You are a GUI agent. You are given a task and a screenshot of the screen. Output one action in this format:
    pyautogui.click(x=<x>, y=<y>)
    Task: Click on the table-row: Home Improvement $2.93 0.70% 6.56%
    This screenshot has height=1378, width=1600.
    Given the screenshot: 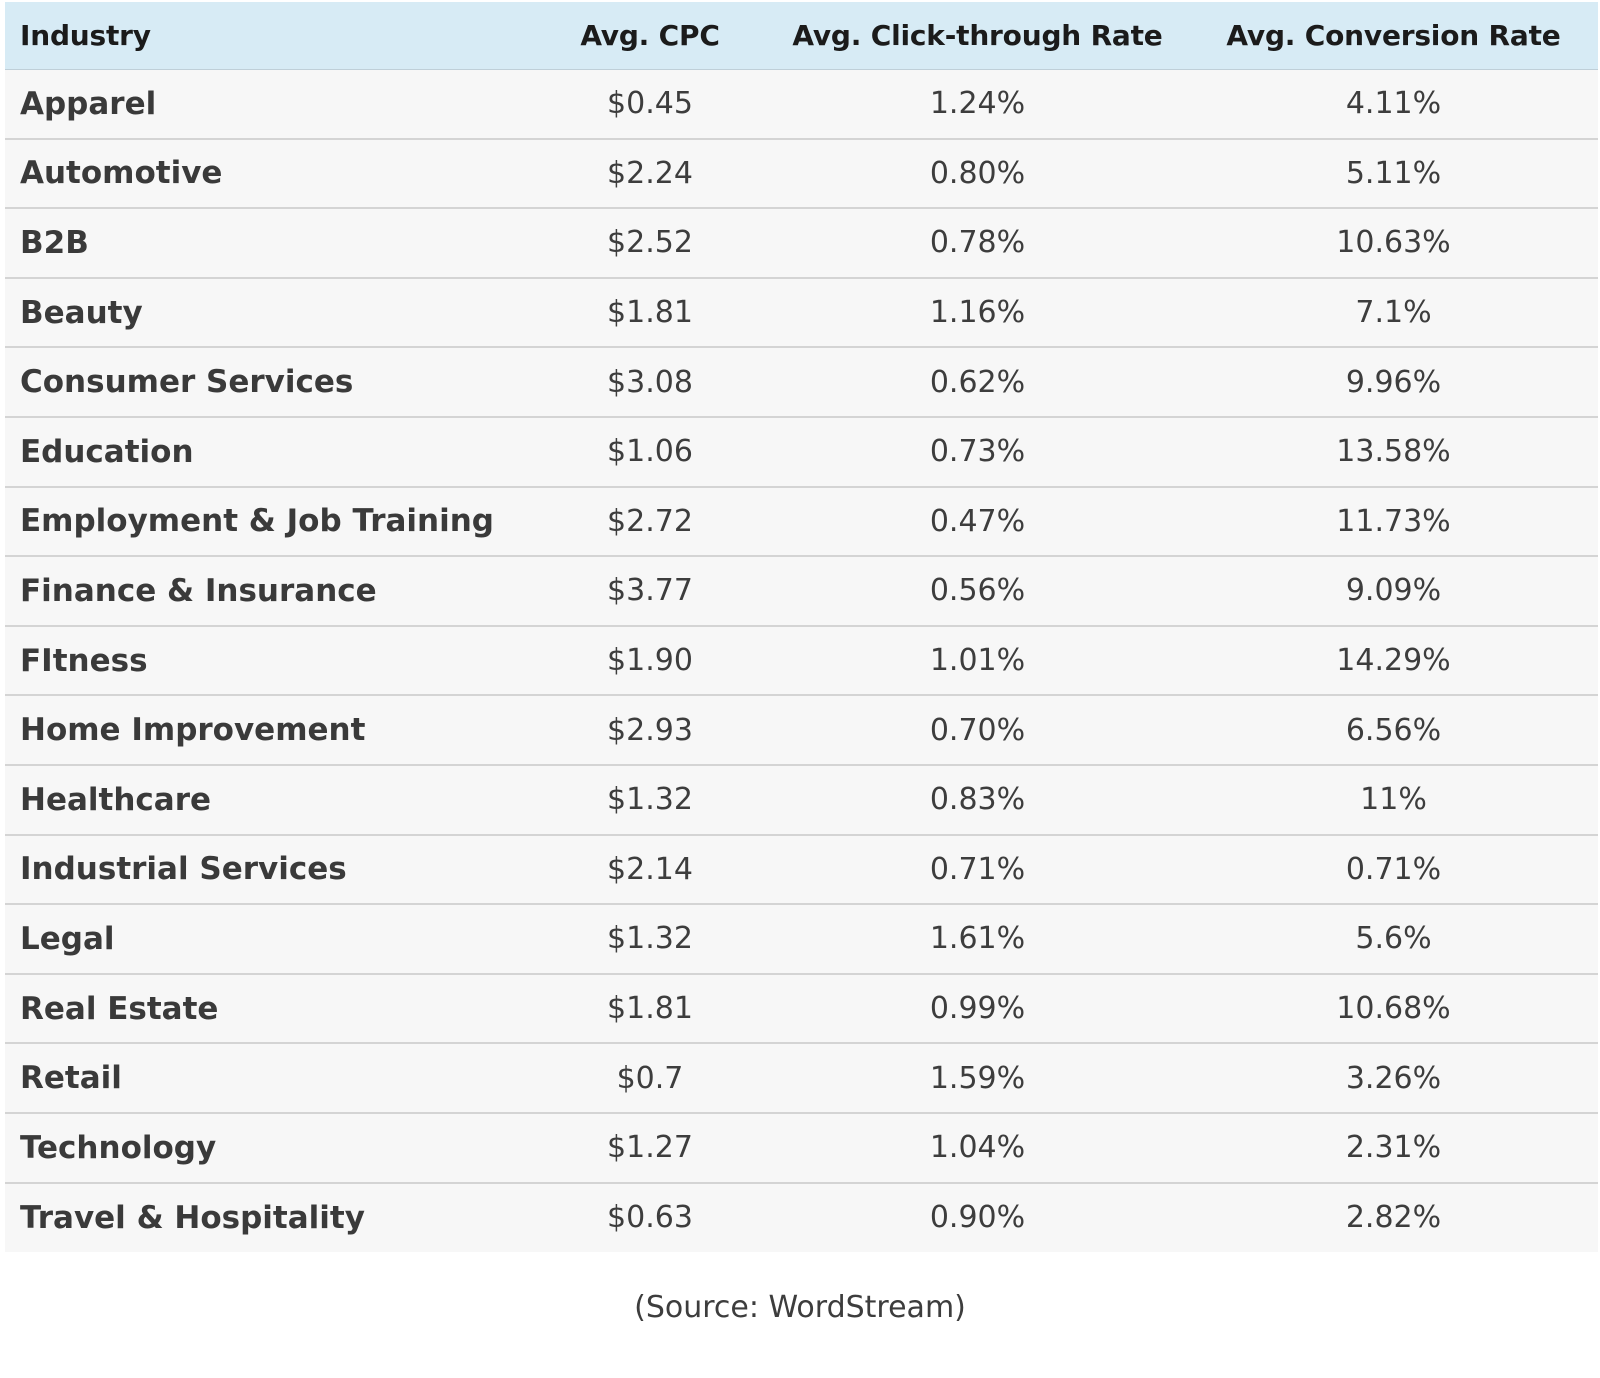 What is the action you would take?
    pyautogui.click(x=801, y=729)
    